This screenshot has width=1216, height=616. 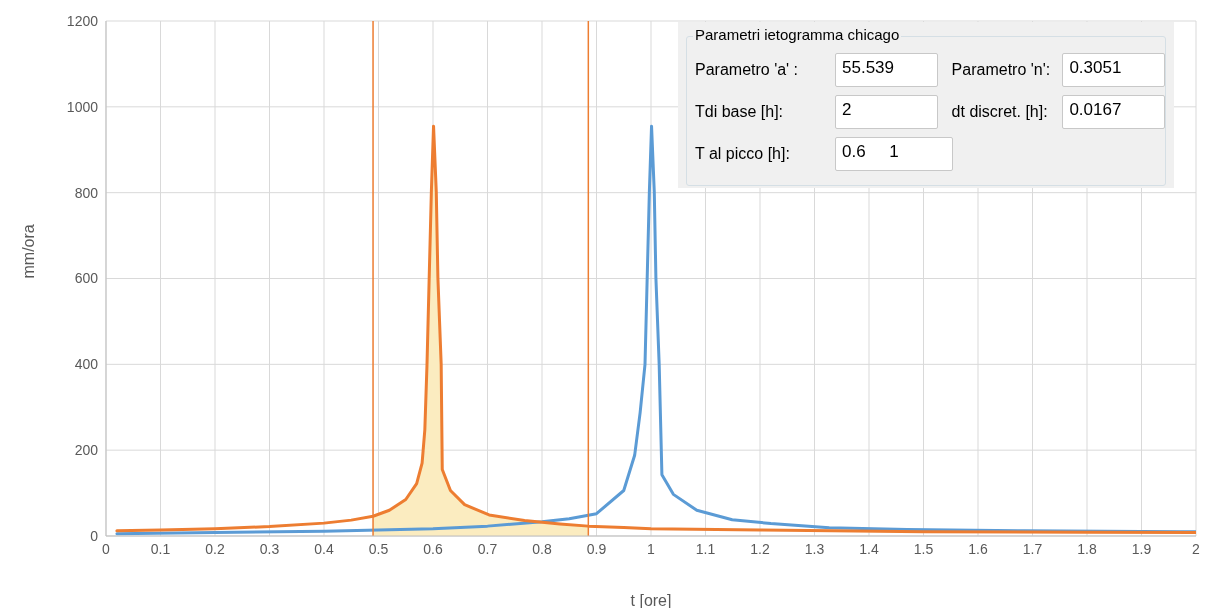 What do you see at coordinates (82, 106) in the screenshot?
I see `y-tick-label: 1000` at bounding box center [82, 106].